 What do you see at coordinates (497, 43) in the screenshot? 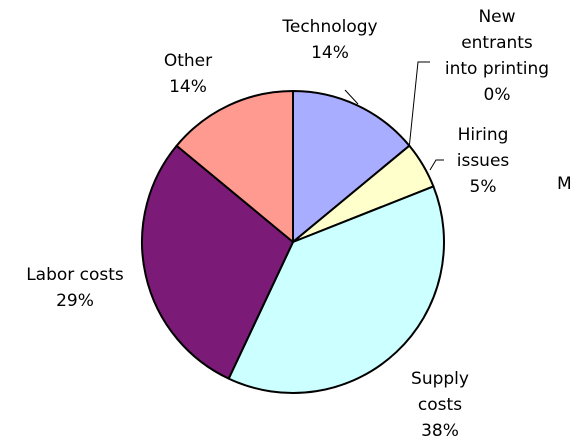
I see `category-label: New entrants into printing` at bounding box center [497, 43].